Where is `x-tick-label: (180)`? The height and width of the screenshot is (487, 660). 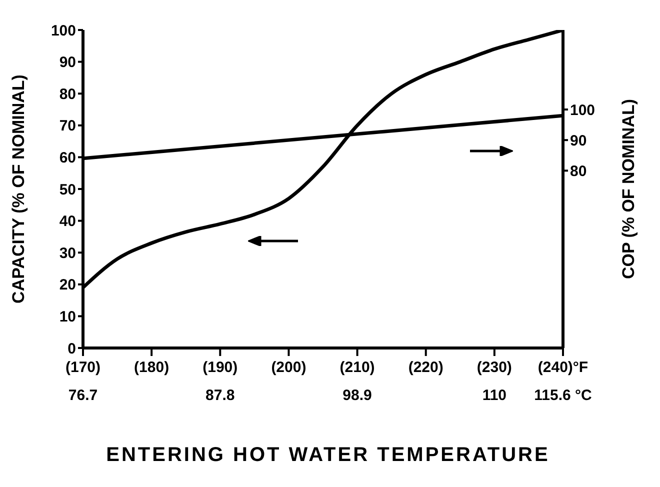
x-tick-label: (180) is located at coordinates (152, 367).